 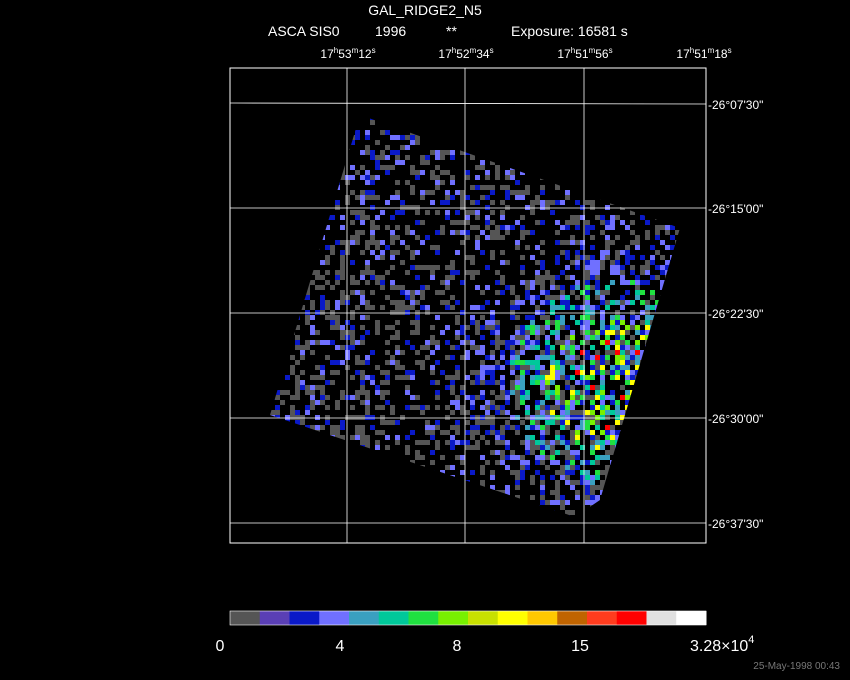 What do you see at coordinates (463, 54) in the screenshot?
I see `ra-value: 52` at bounding box center [463, 54].